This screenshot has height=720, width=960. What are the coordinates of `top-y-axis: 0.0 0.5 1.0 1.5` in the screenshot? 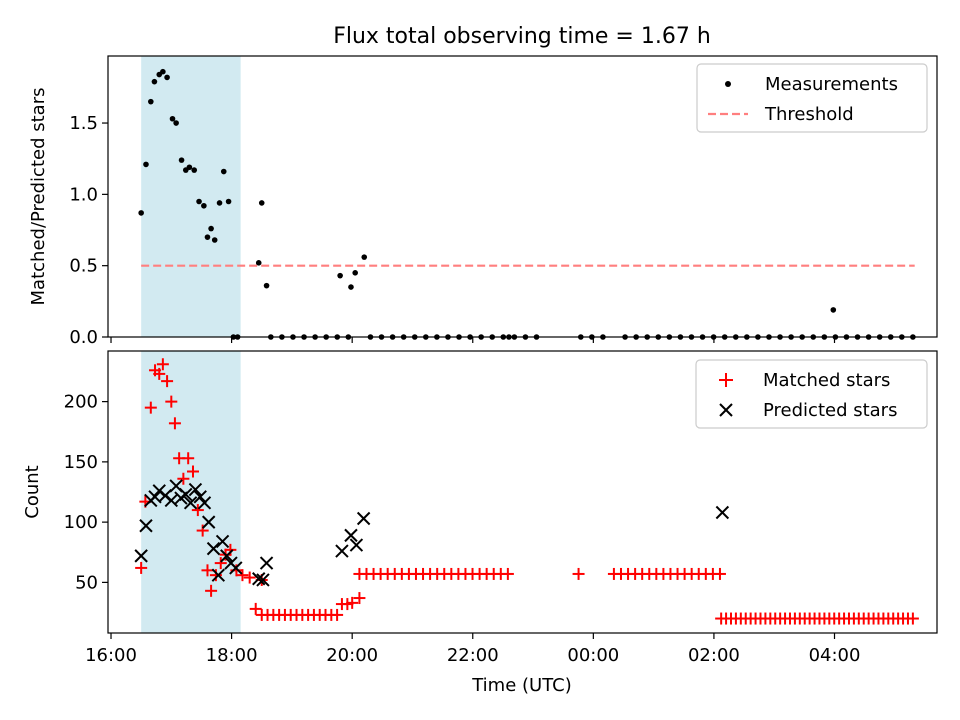 It's located at (88, 230).